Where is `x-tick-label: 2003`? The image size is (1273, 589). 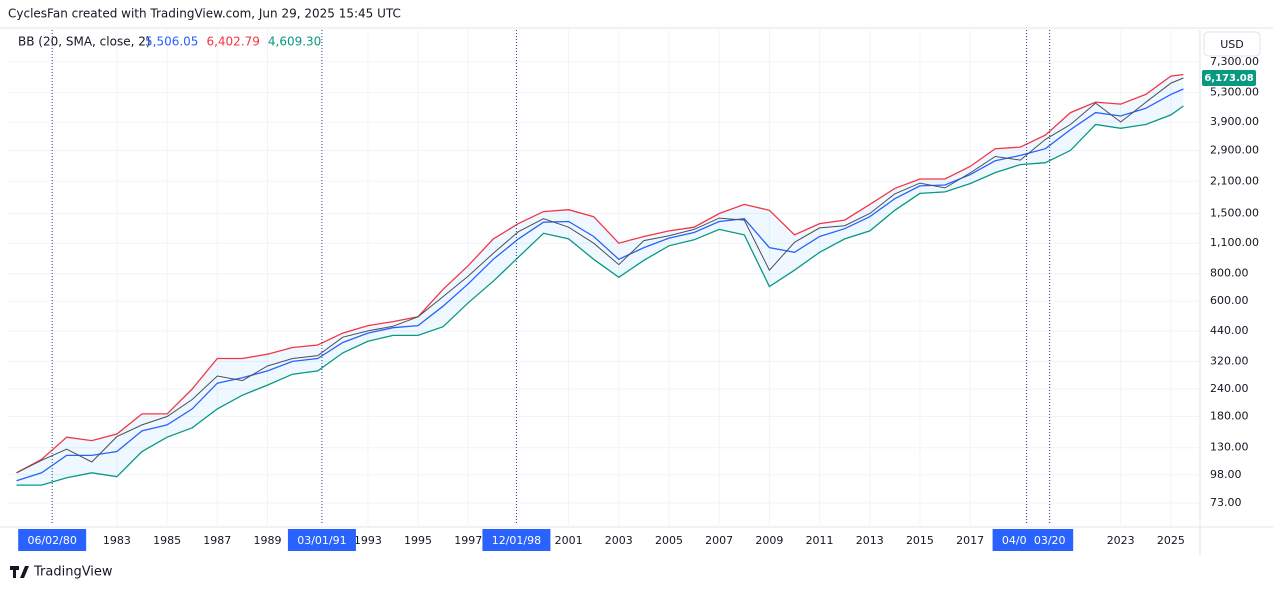
x-tick-label: 2003 is located at coordinates (619, 540).